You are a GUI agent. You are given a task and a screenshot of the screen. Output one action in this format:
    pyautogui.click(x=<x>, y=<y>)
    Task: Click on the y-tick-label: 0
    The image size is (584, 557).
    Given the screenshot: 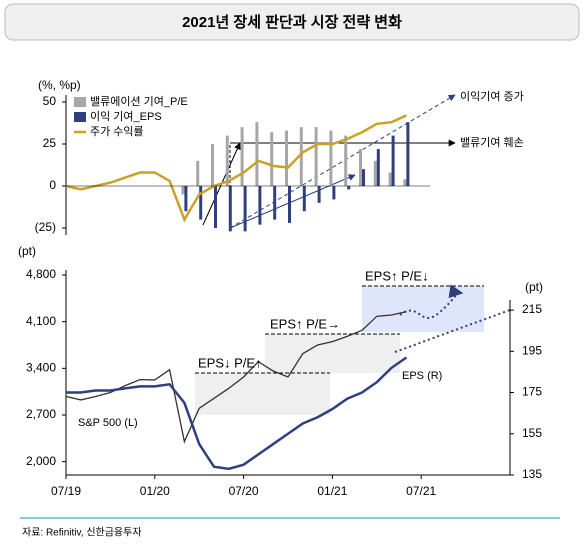 What is the action you would take?
    pyautogui.click(x=52, y=185)
    